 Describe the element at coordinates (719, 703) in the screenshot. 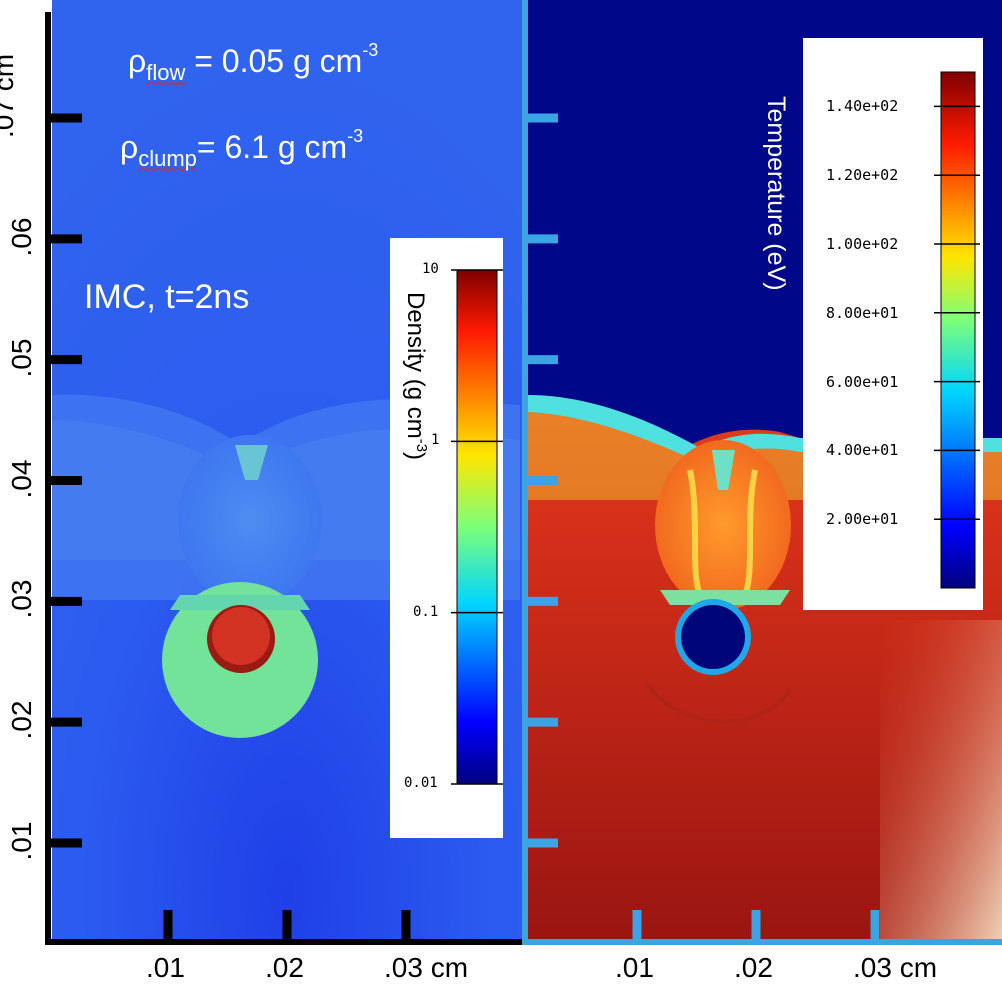

I see `temperature-wake-arc` at that location.